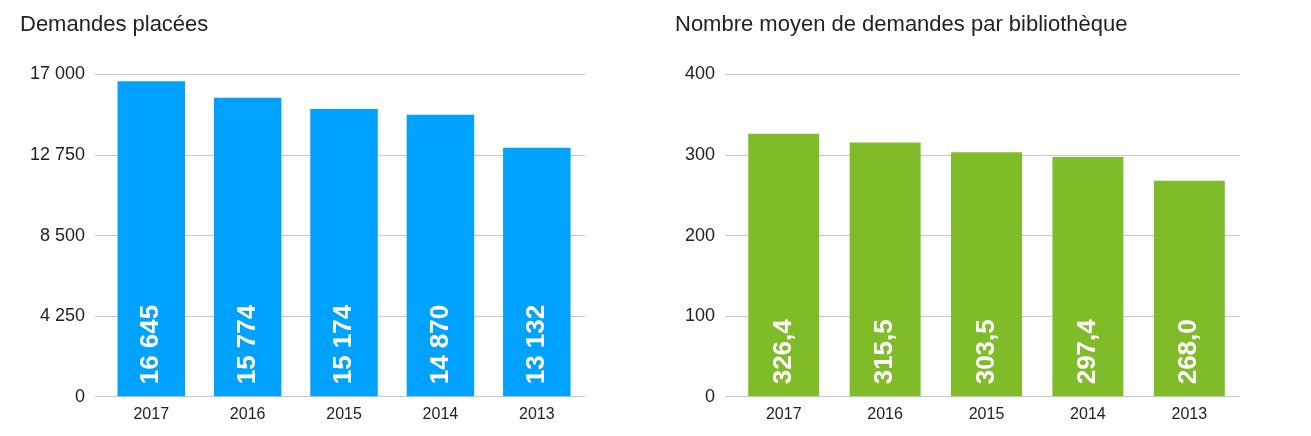 This screenshot has height=436, width=1311. I want to click on data-label: 13 132, so click(534, 344).